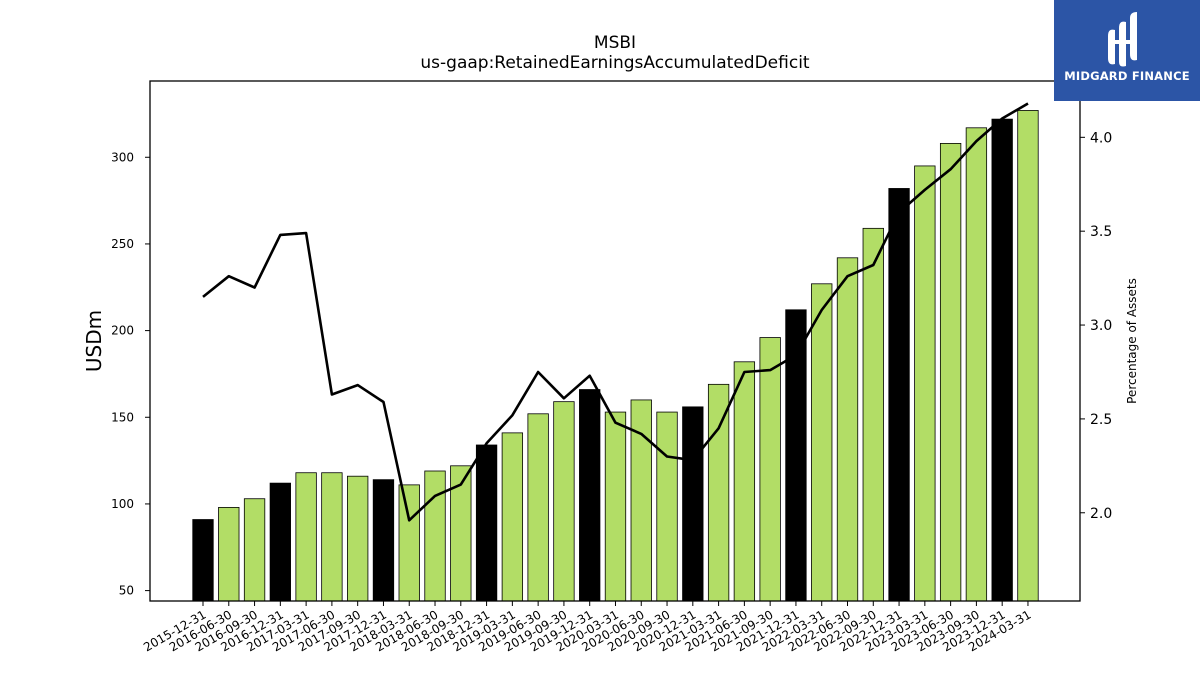 The image size is (1200, 675). I want to click on brand-logo: MIDGARD FINANCE, so click(1127, 50).